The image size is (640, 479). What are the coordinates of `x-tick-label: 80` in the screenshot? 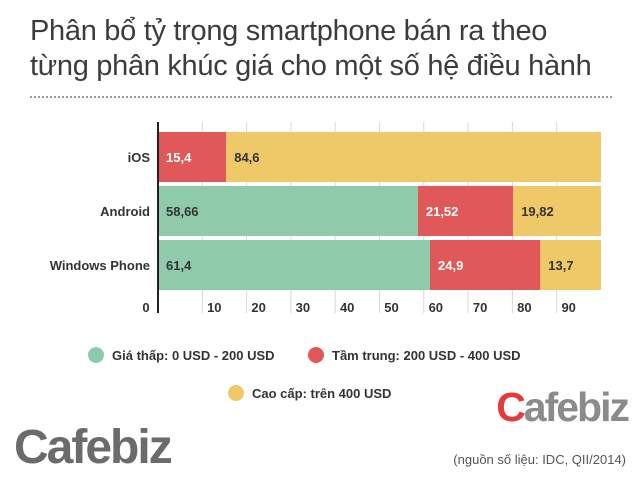 It's located at (524, 307).